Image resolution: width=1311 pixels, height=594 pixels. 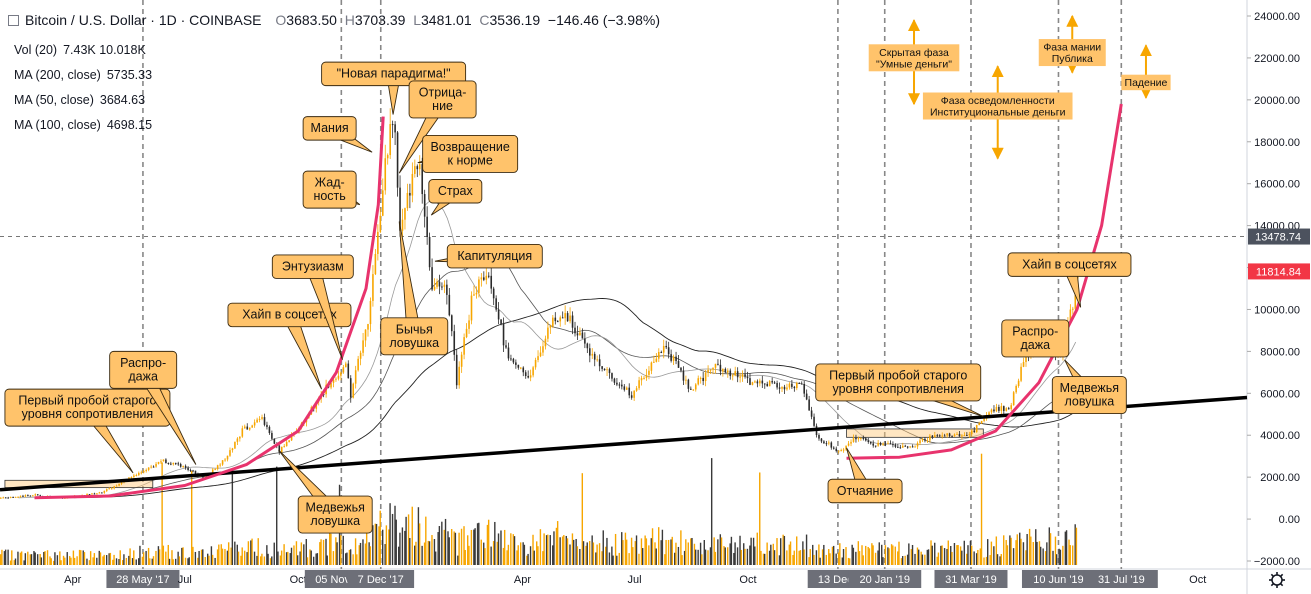 What do you see at coordinates (13, 20) in the screenshot?
I see `legend-collapse-icon` at bounding box center [13, 20].